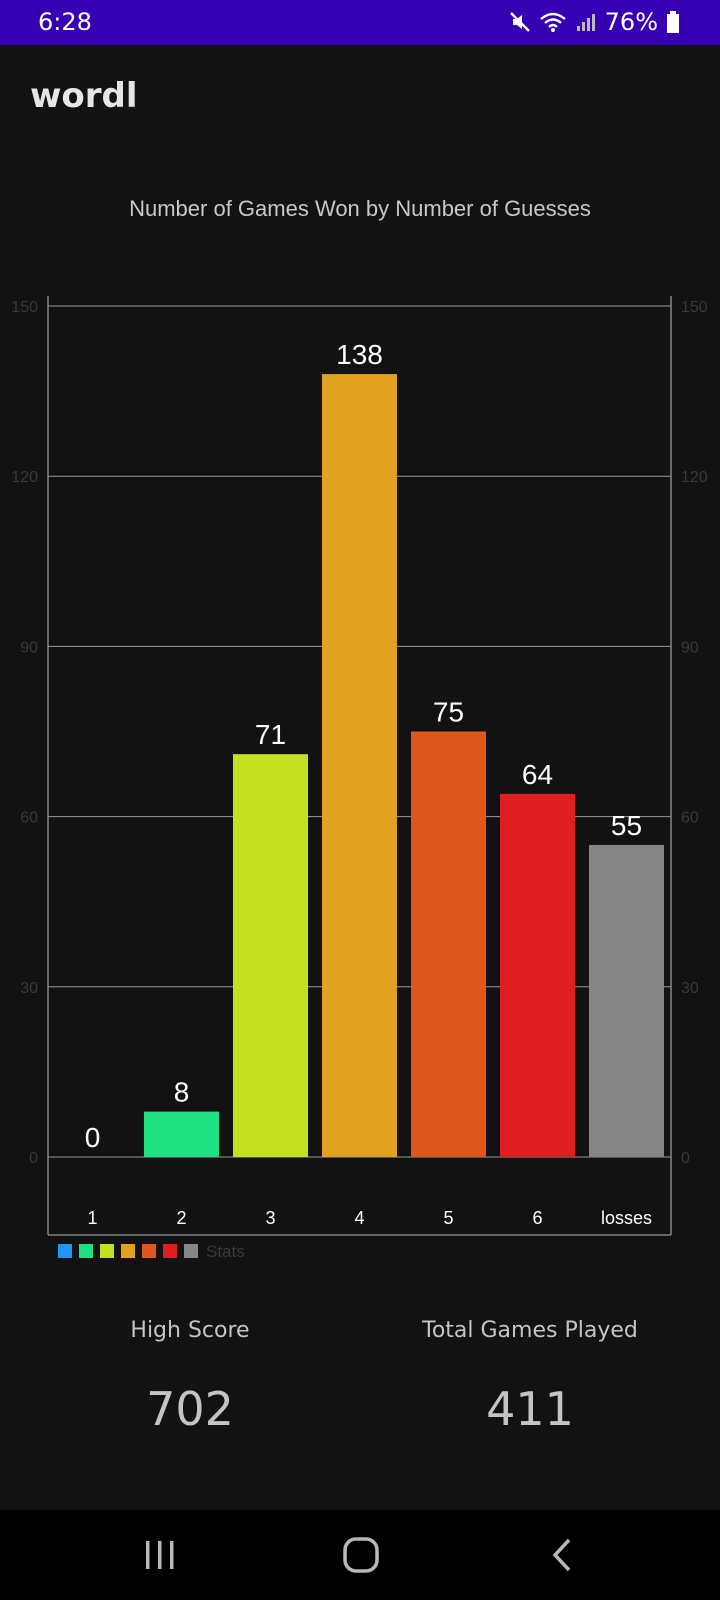  What do you see at coordinates (270, 734) in the screenshot?
I see `bar-value-label: 71` at bounding box center [270, 734].